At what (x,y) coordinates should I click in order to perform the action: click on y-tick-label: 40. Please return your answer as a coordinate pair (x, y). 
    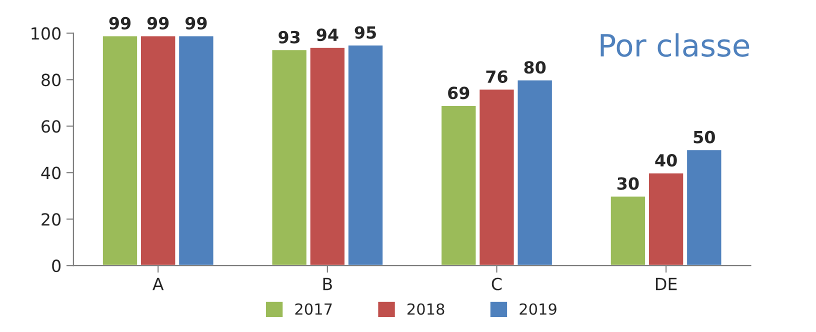
    Looking at the image, I should click on (51, 173).